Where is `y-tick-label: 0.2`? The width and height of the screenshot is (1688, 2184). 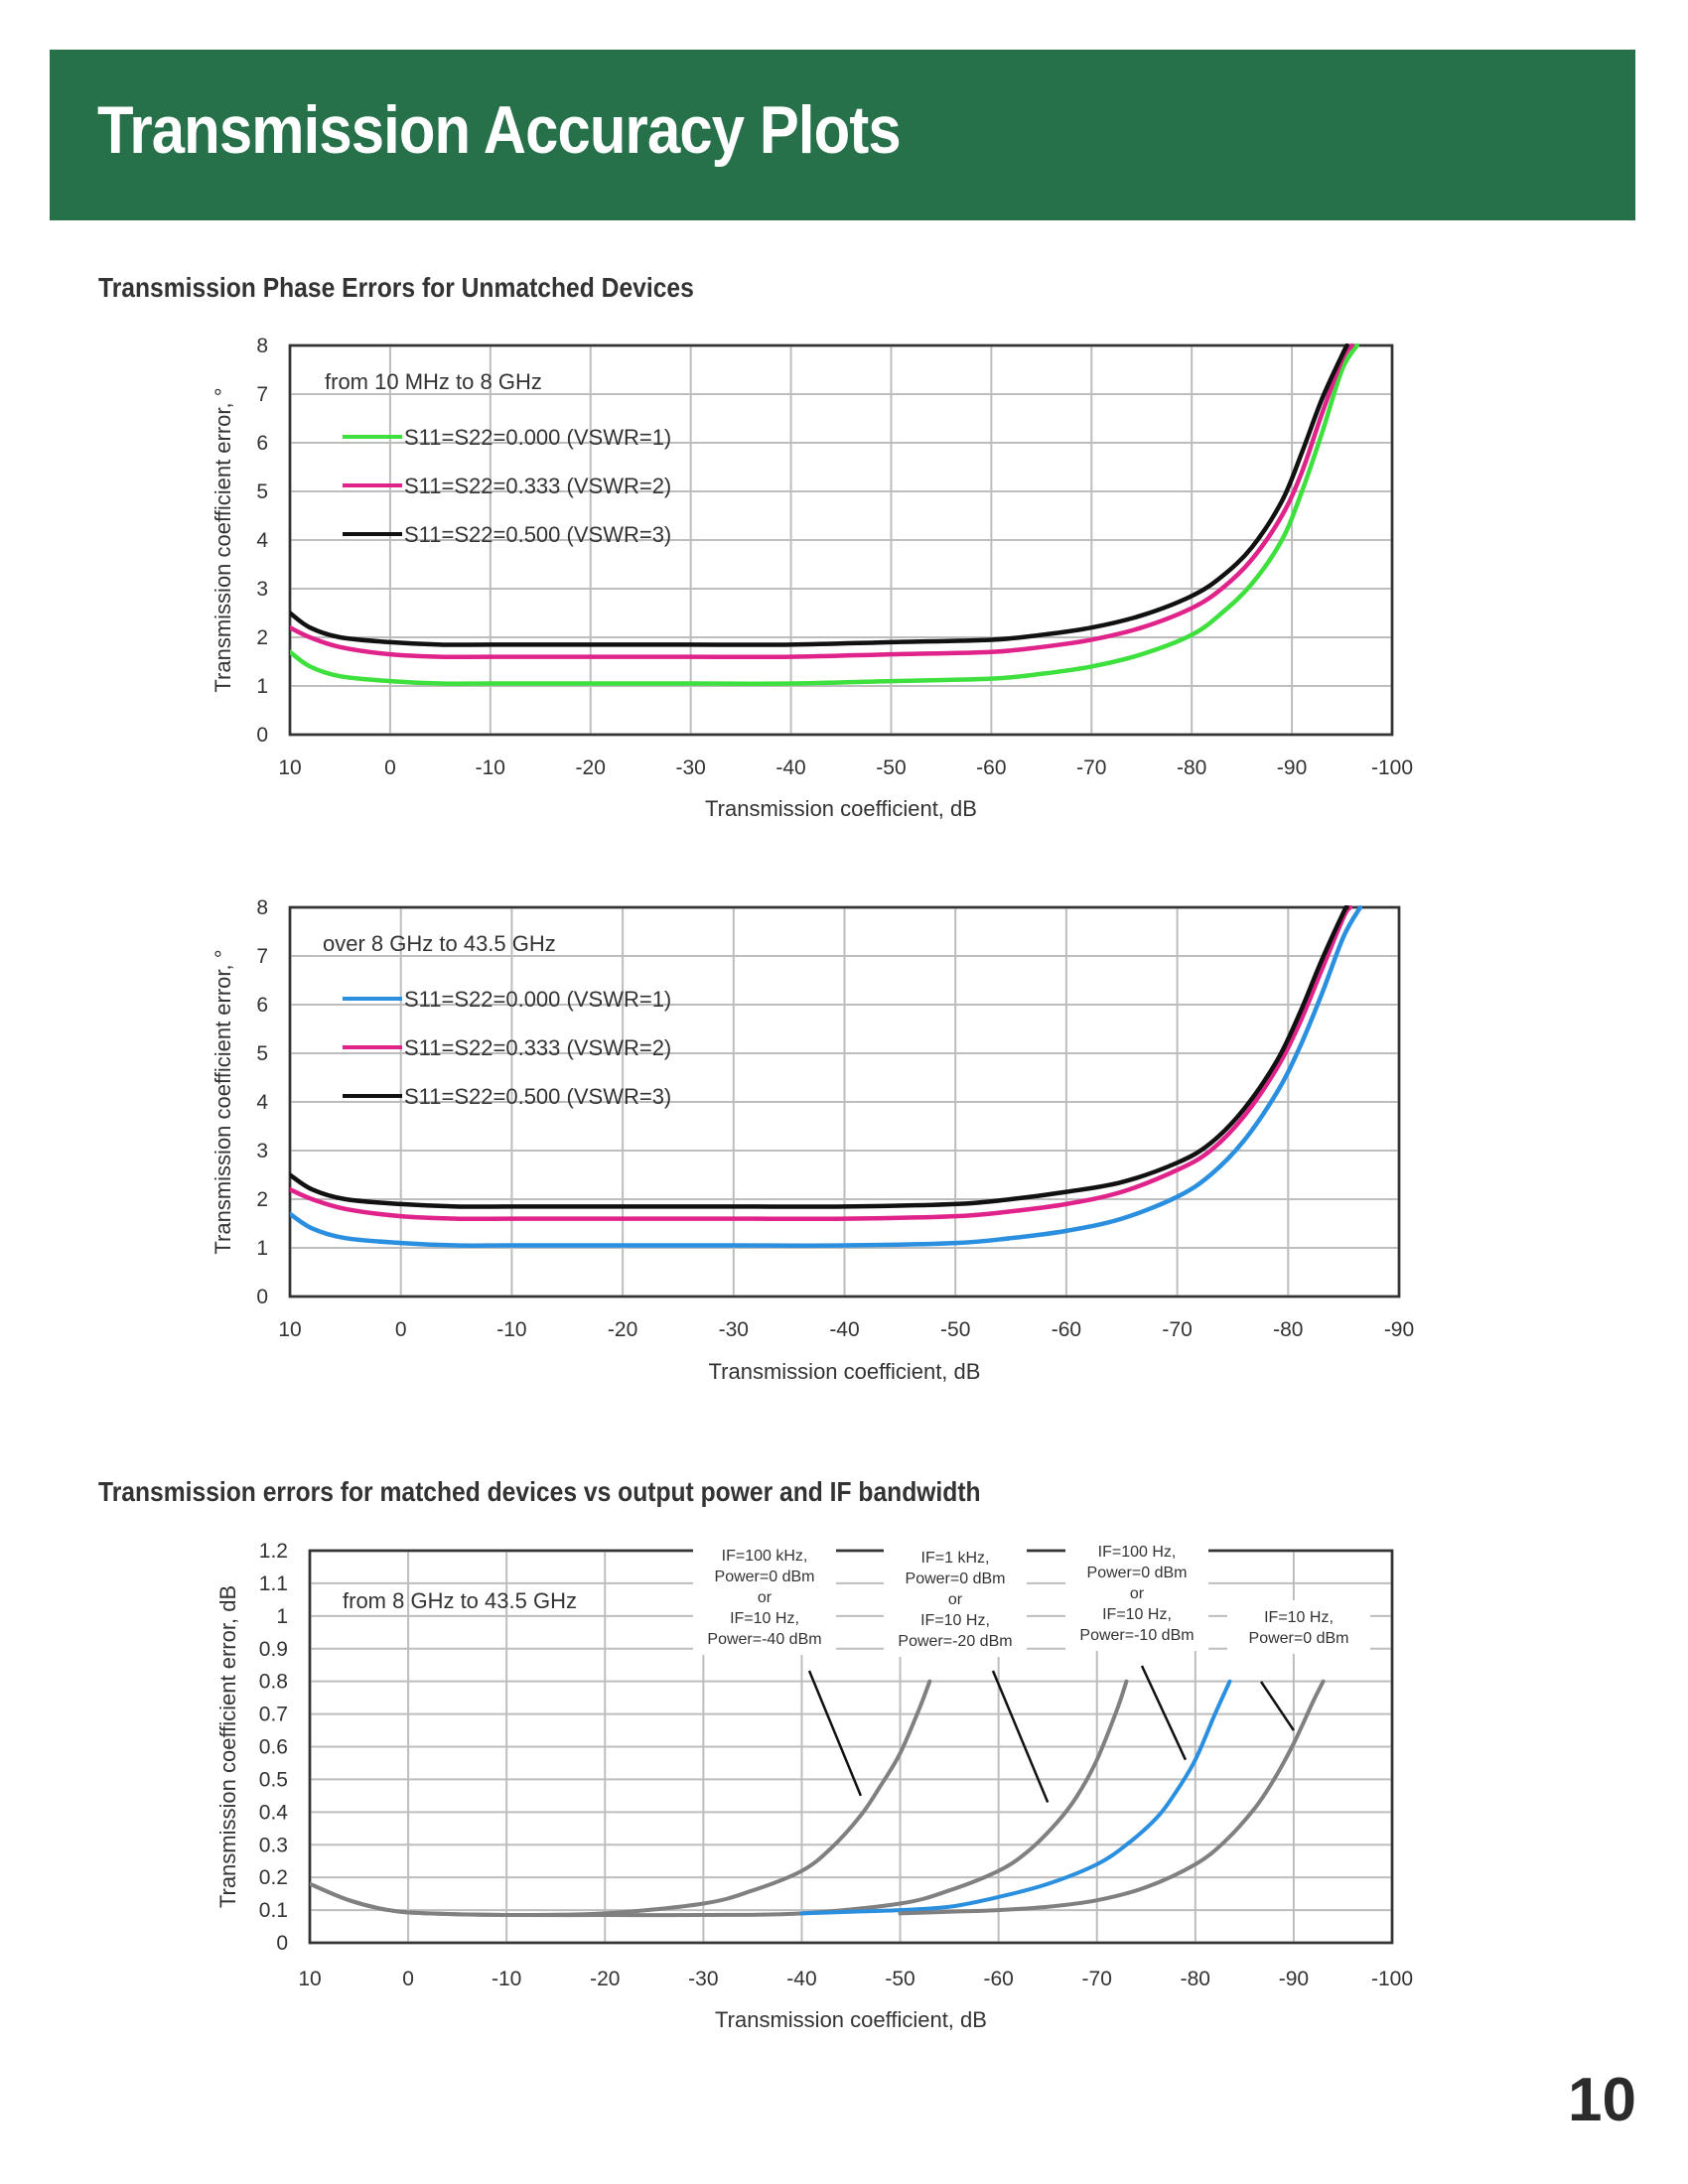 y-tick-label: 0.2 is located at coordinates (273, 1877).